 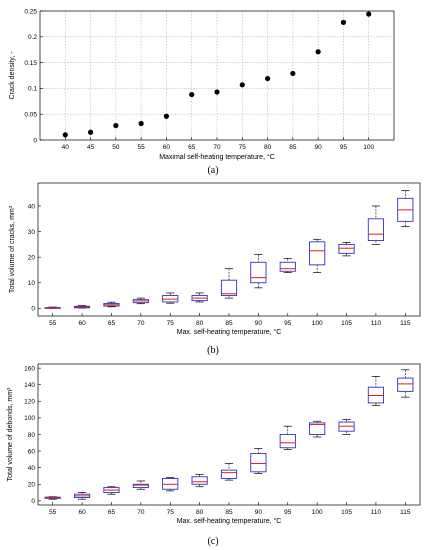 What do you see at coordinates (212, 541) in the screenshot?
I see `caption-c: (c)` at bounding box center [212, 541].